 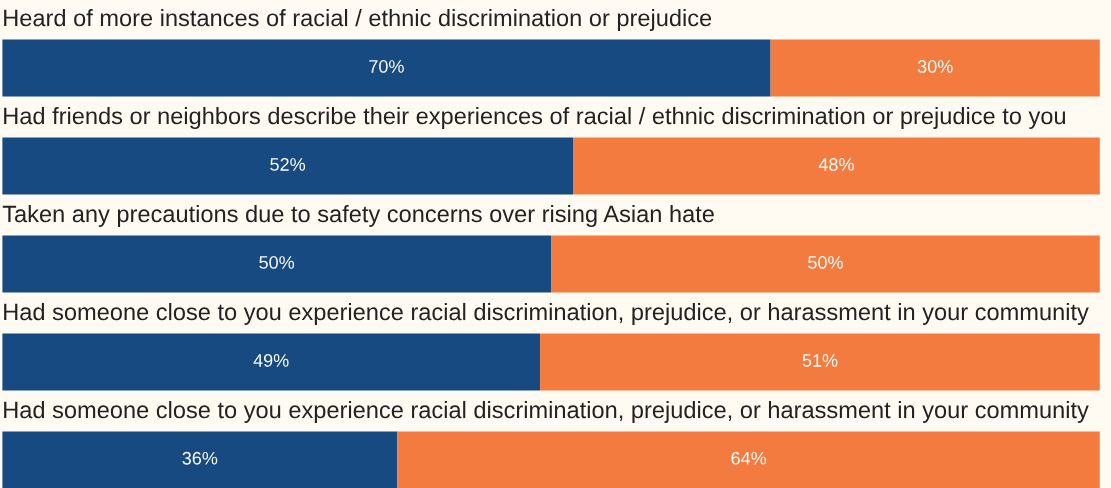 I want to click on data-label: 51%, so click(x=820, y=360).